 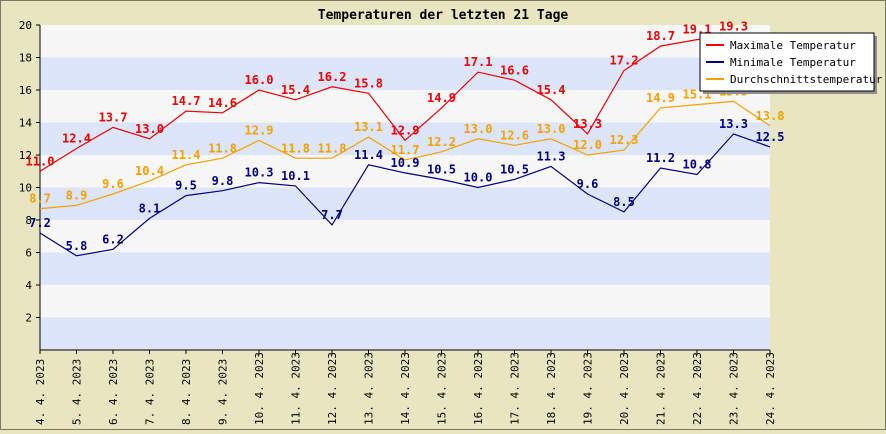 What do you see at coordinates (40, 223) in the screenshot?
I see `data-label: 7.2` at bounding box center [40, 223].